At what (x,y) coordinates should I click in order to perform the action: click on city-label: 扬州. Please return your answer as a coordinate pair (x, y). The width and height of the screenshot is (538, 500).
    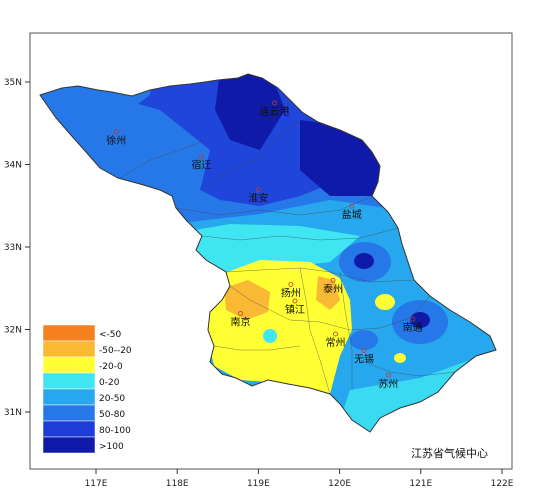
    Looking at the image, I should click on (291, 293).